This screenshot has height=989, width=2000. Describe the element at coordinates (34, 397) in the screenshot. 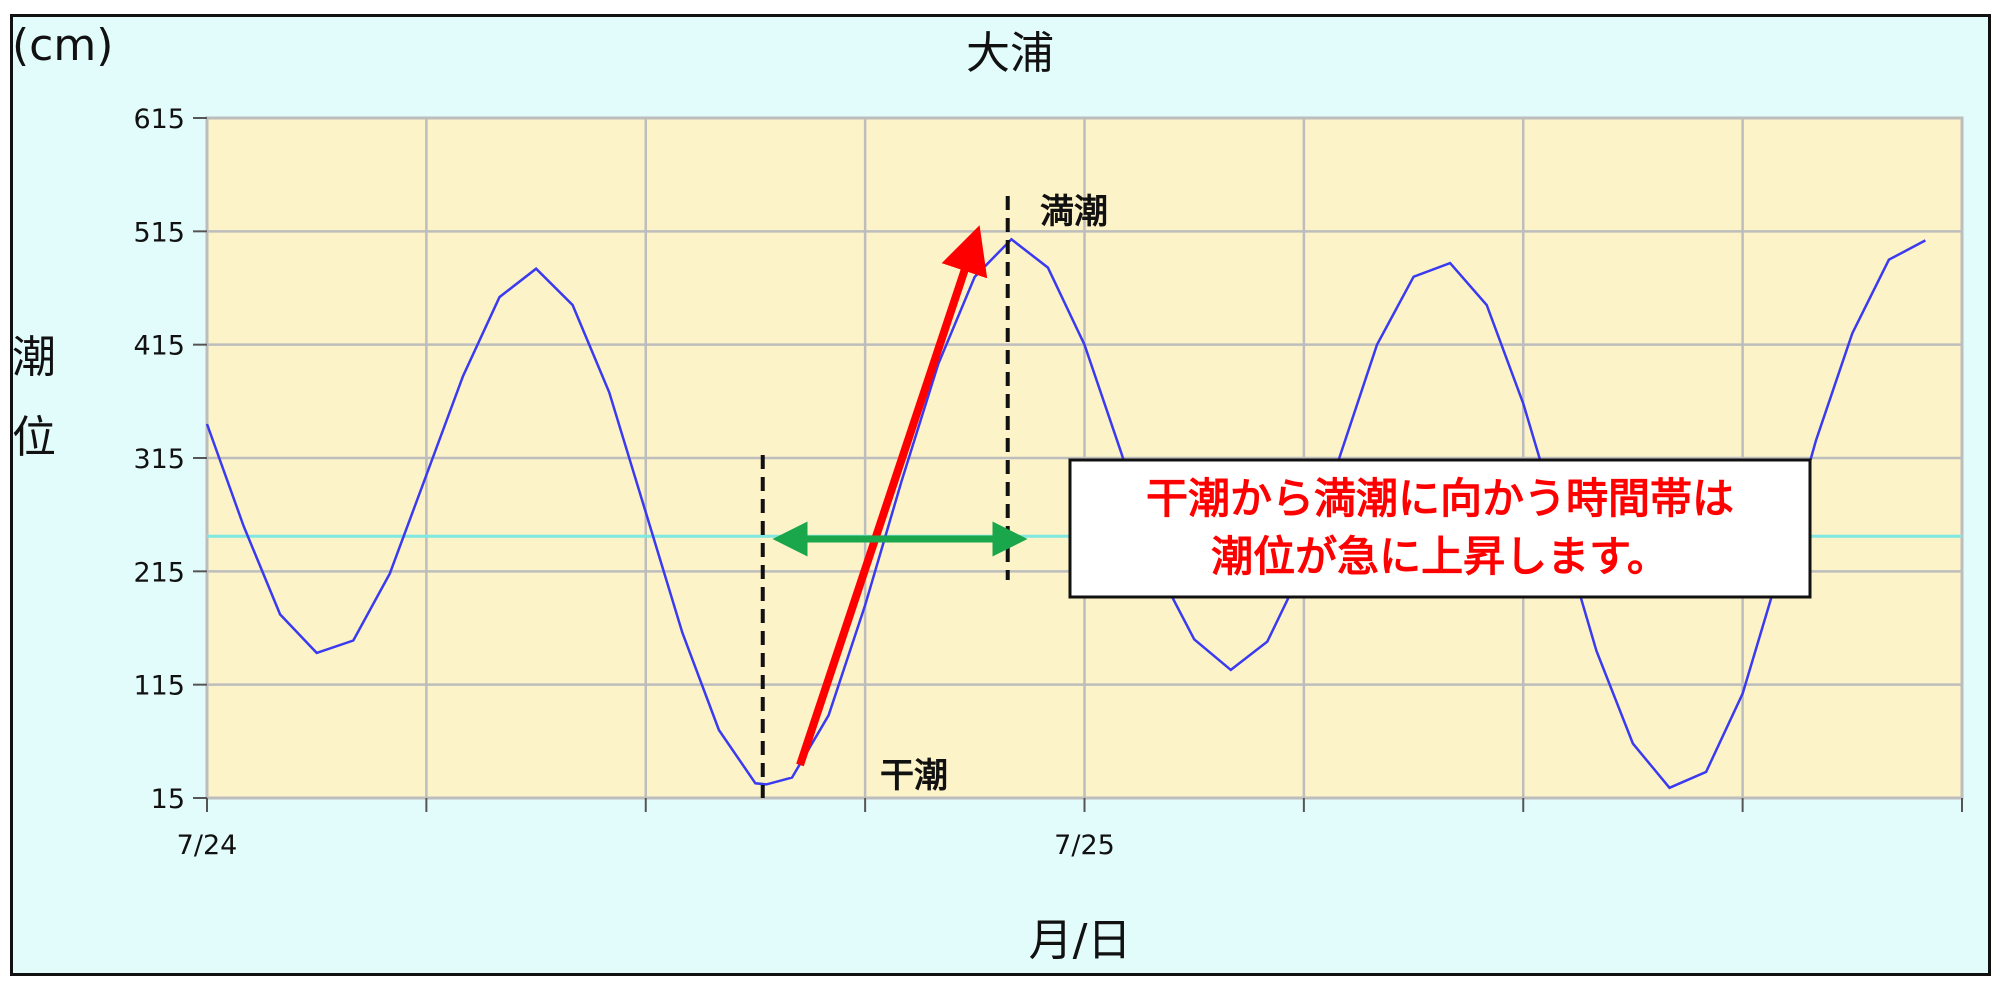

I see `y-axis-title: 潮位` at that location.